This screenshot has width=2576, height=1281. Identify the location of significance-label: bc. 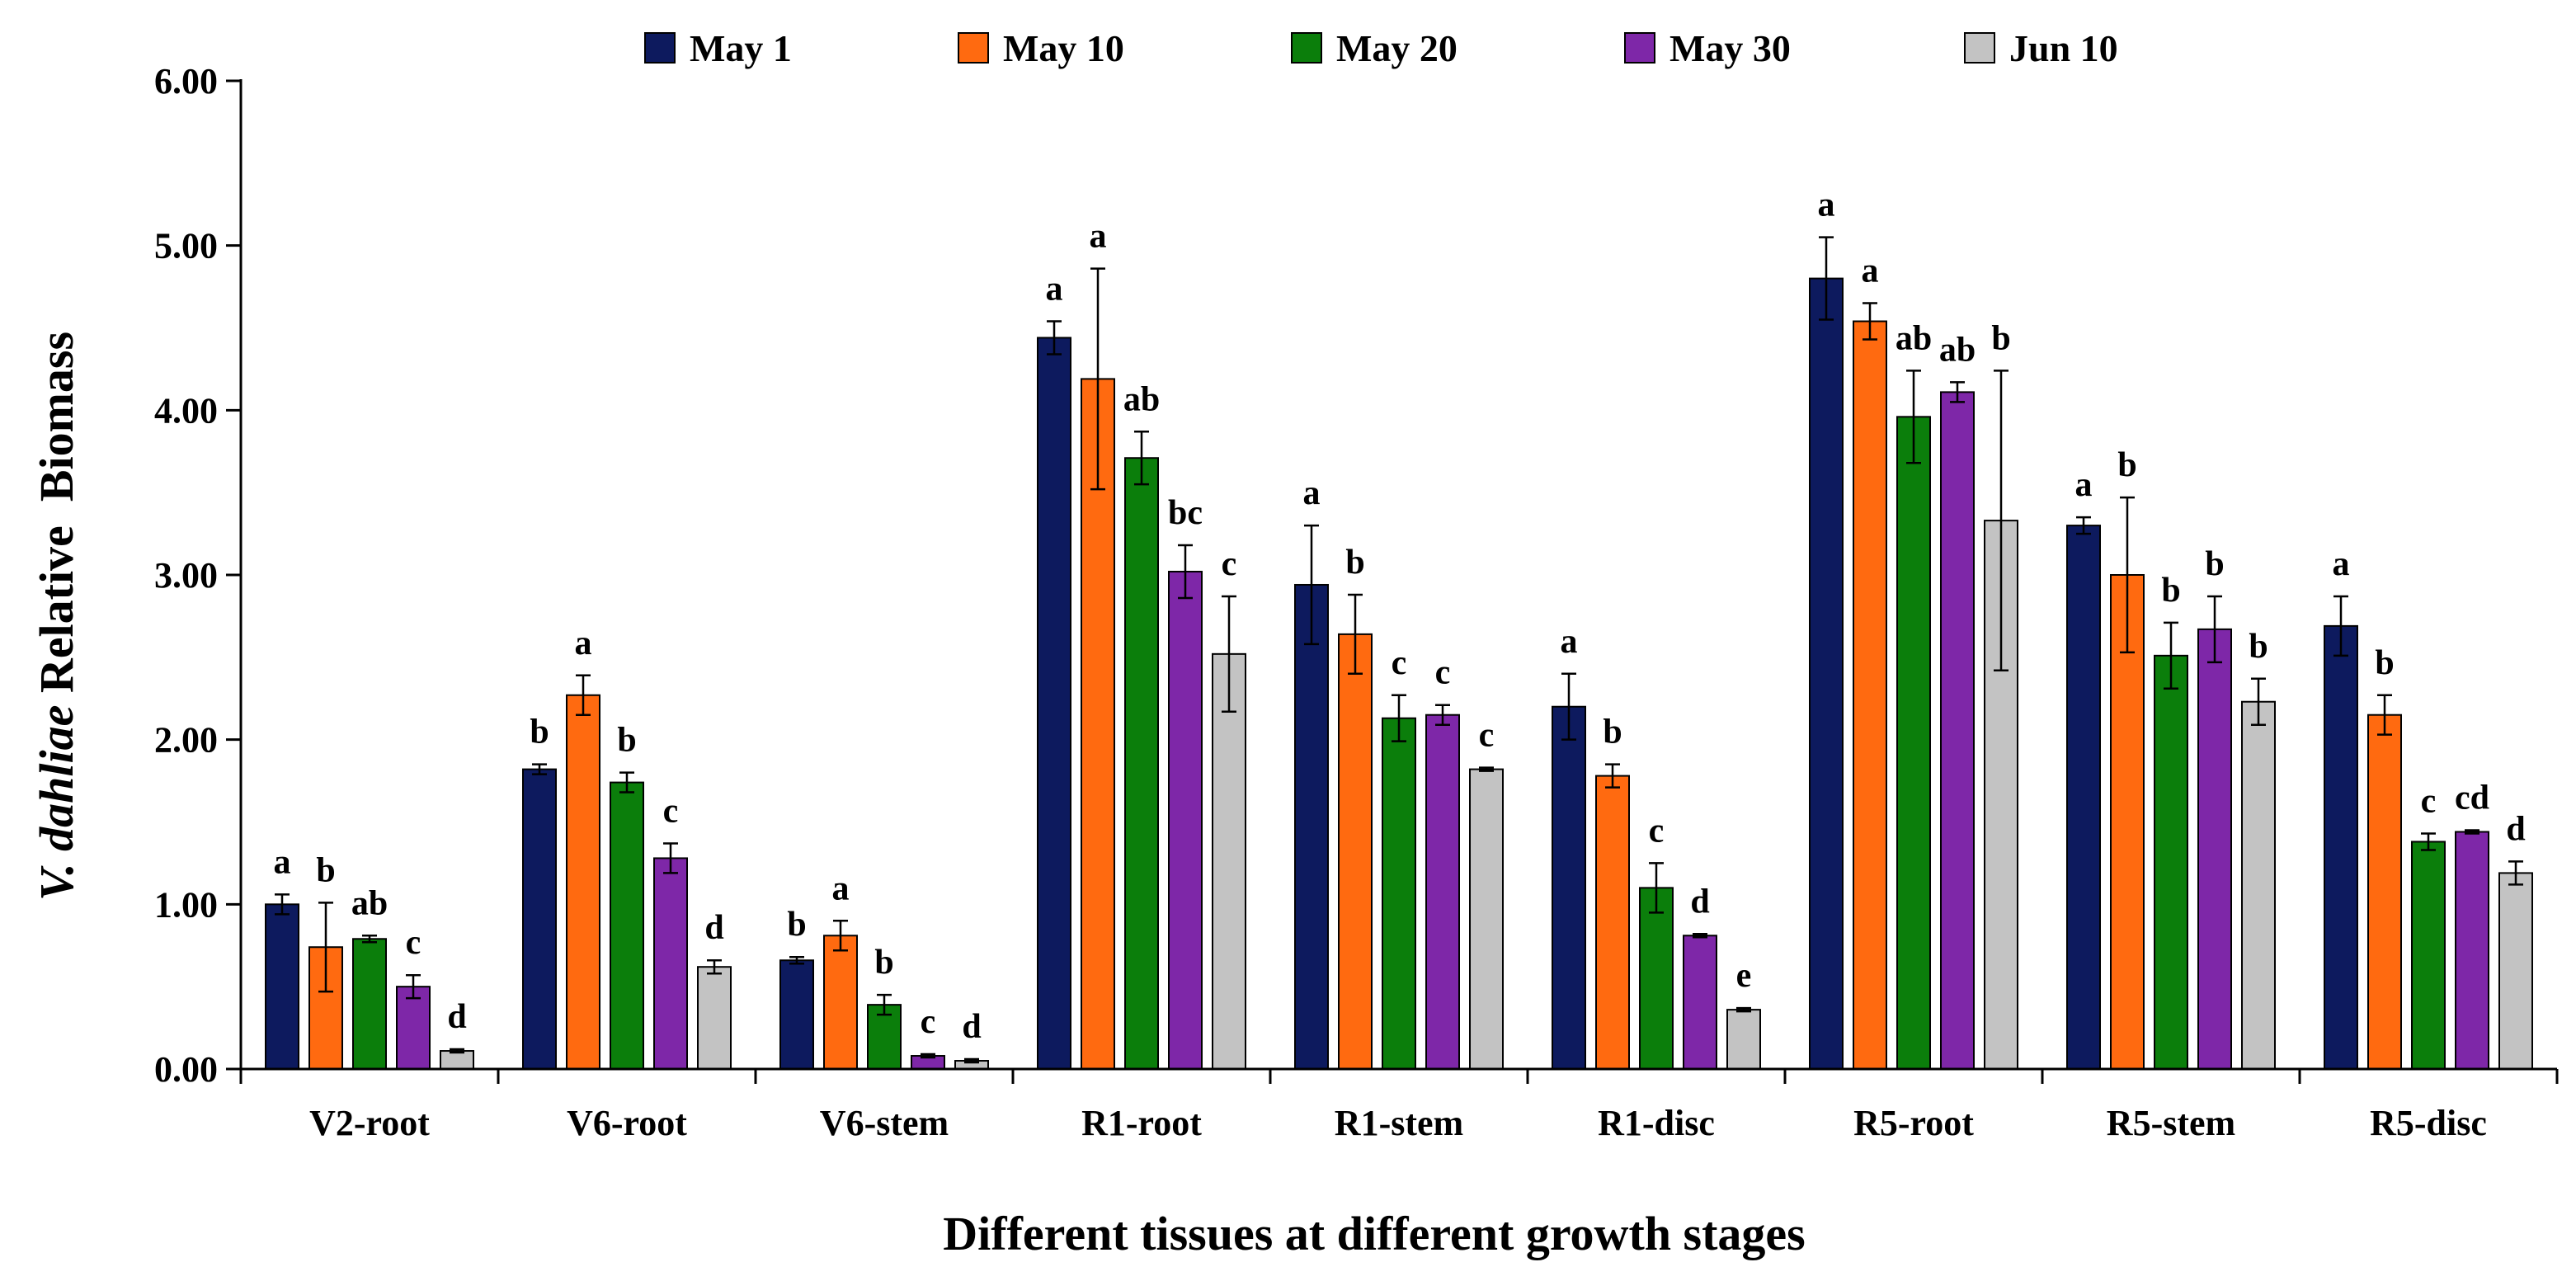
(1185, 513).